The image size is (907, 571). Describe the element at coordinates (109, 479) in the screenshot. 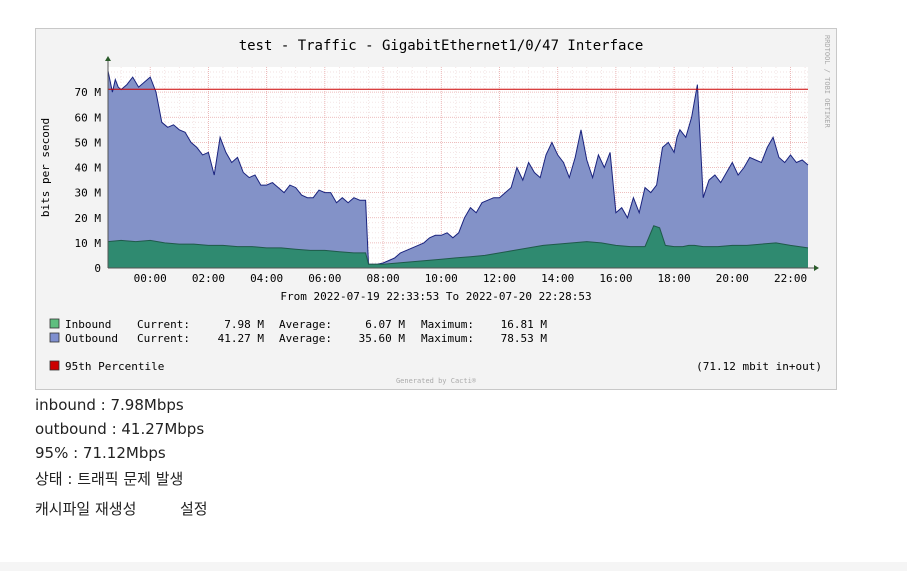

I see `status-info: 상태 : 트래픽 문제 발생` at that location.